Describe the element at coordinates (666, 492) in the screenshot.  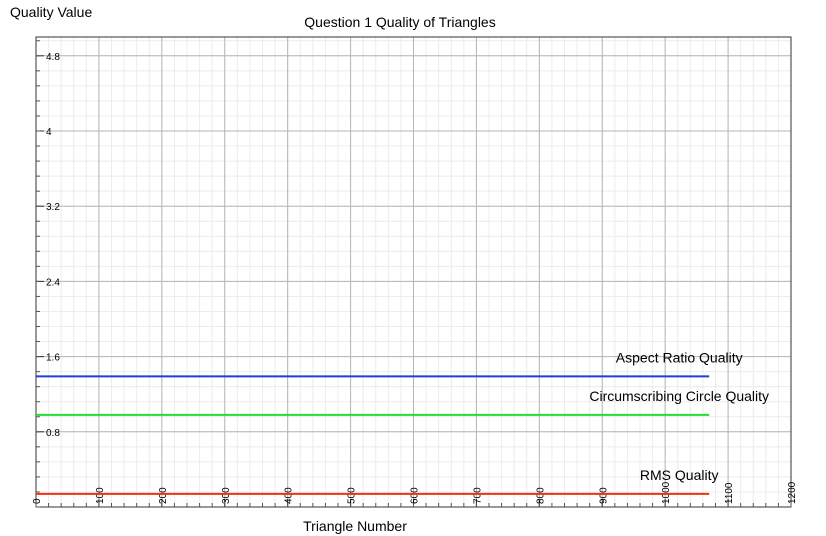
I see `x-tick-label: 1000` at that location.